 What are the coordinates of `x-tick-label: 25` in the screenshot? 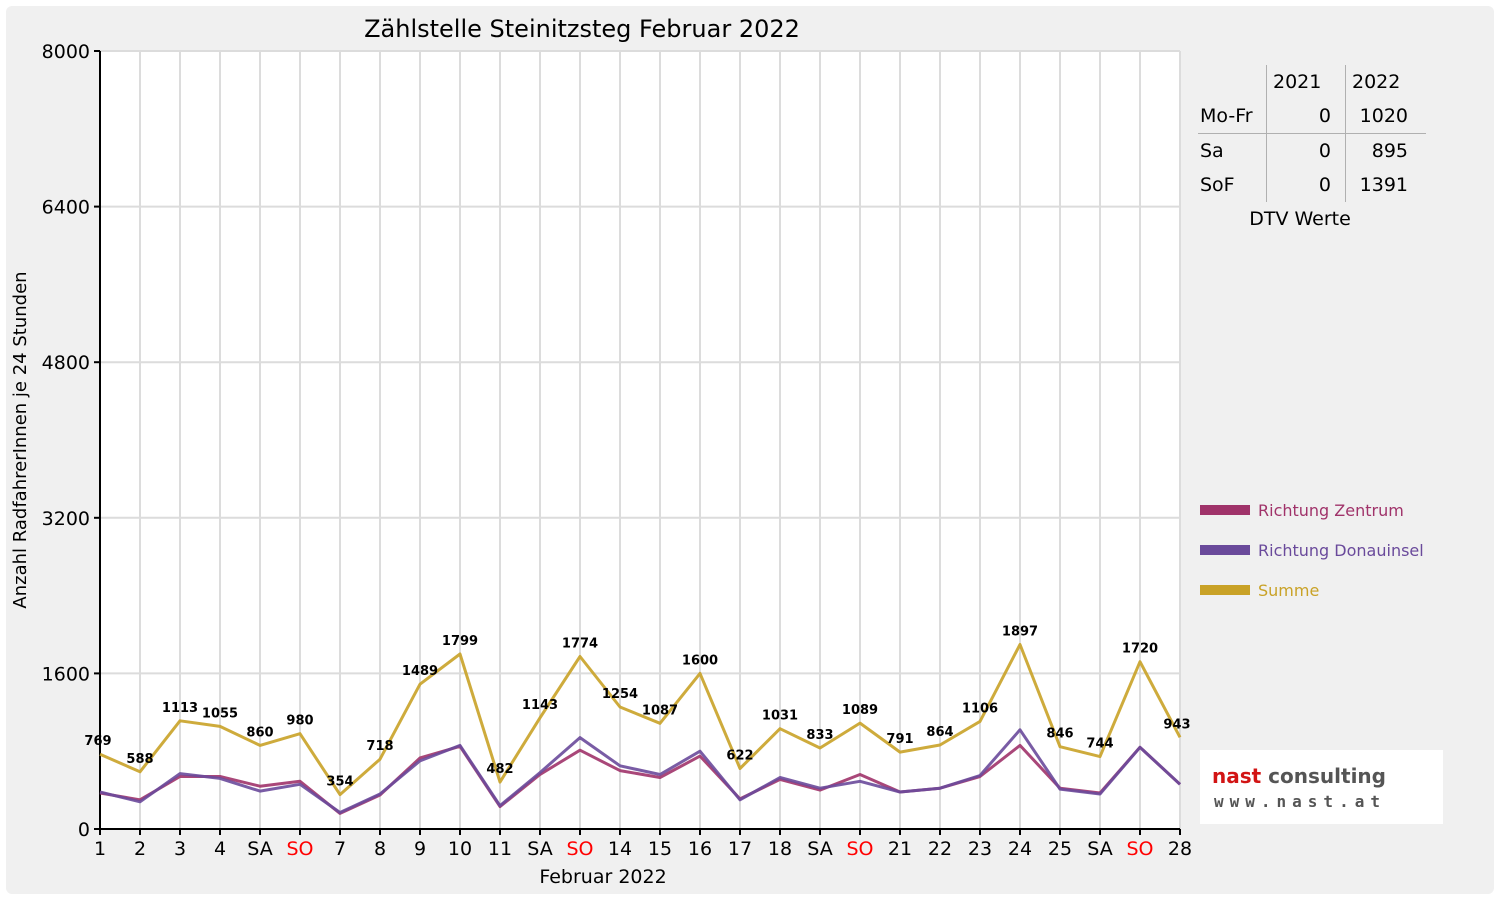 It's located at (1060, 849).